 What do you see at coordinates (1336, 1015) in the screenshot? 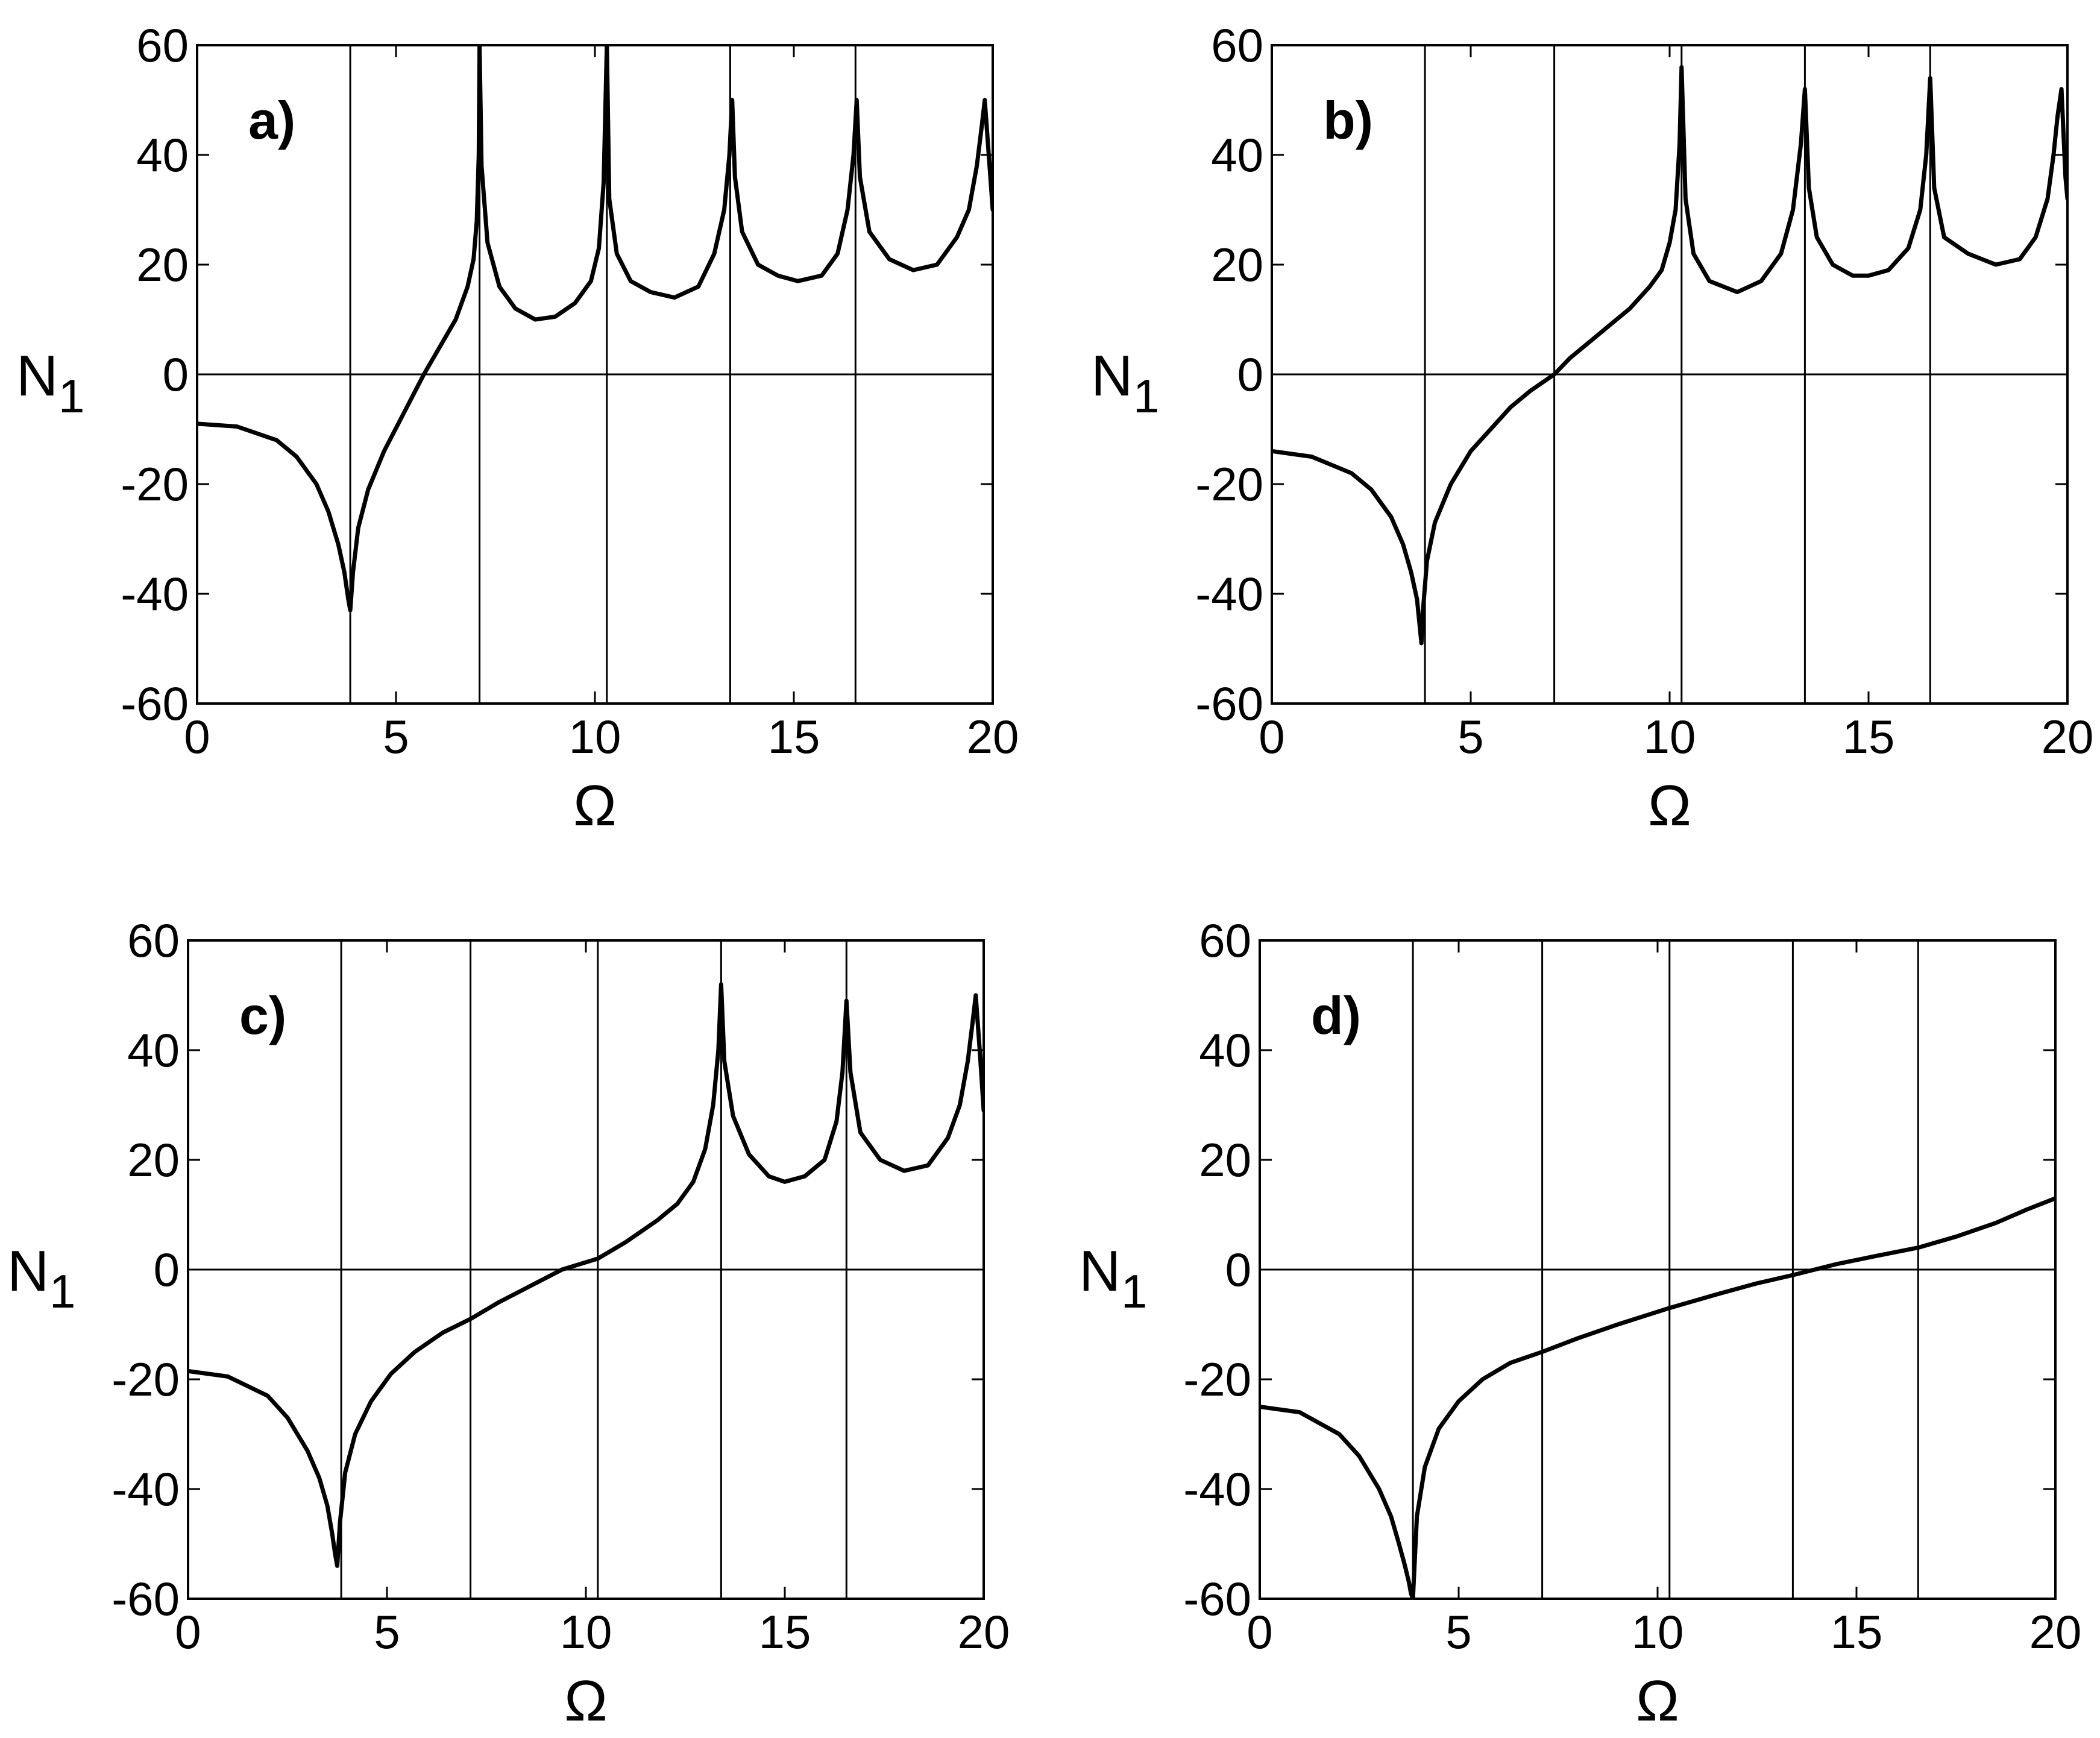
I see `panel-label: d)` at bounding box center [1336, 1015].